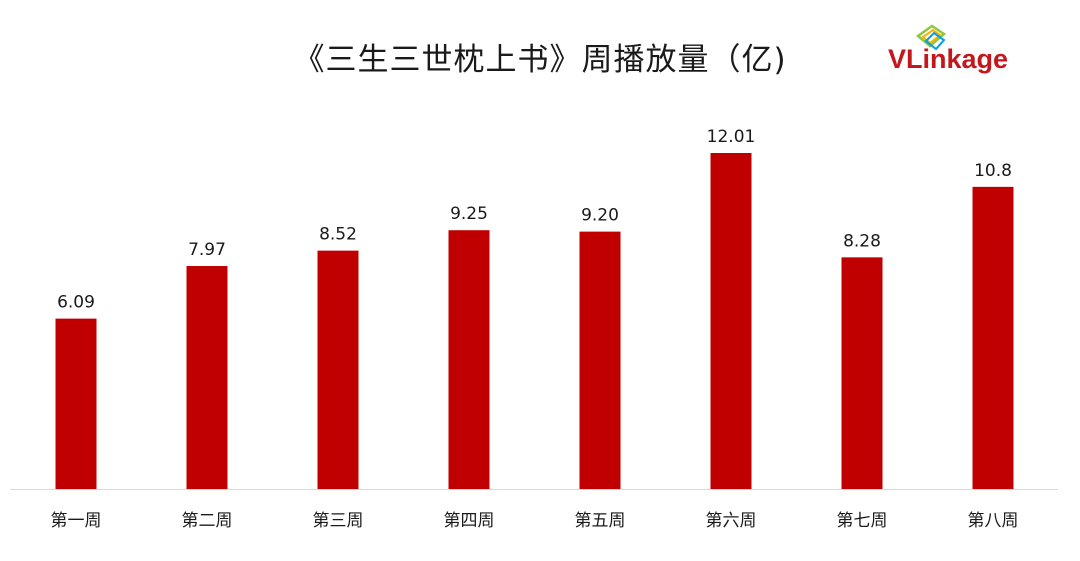 The width and height of the screenshot is (1080, 561). Describe the element at coordinates (993, 521) in the screenshot. I see `x-tick-label-8: 第八周` at that location.